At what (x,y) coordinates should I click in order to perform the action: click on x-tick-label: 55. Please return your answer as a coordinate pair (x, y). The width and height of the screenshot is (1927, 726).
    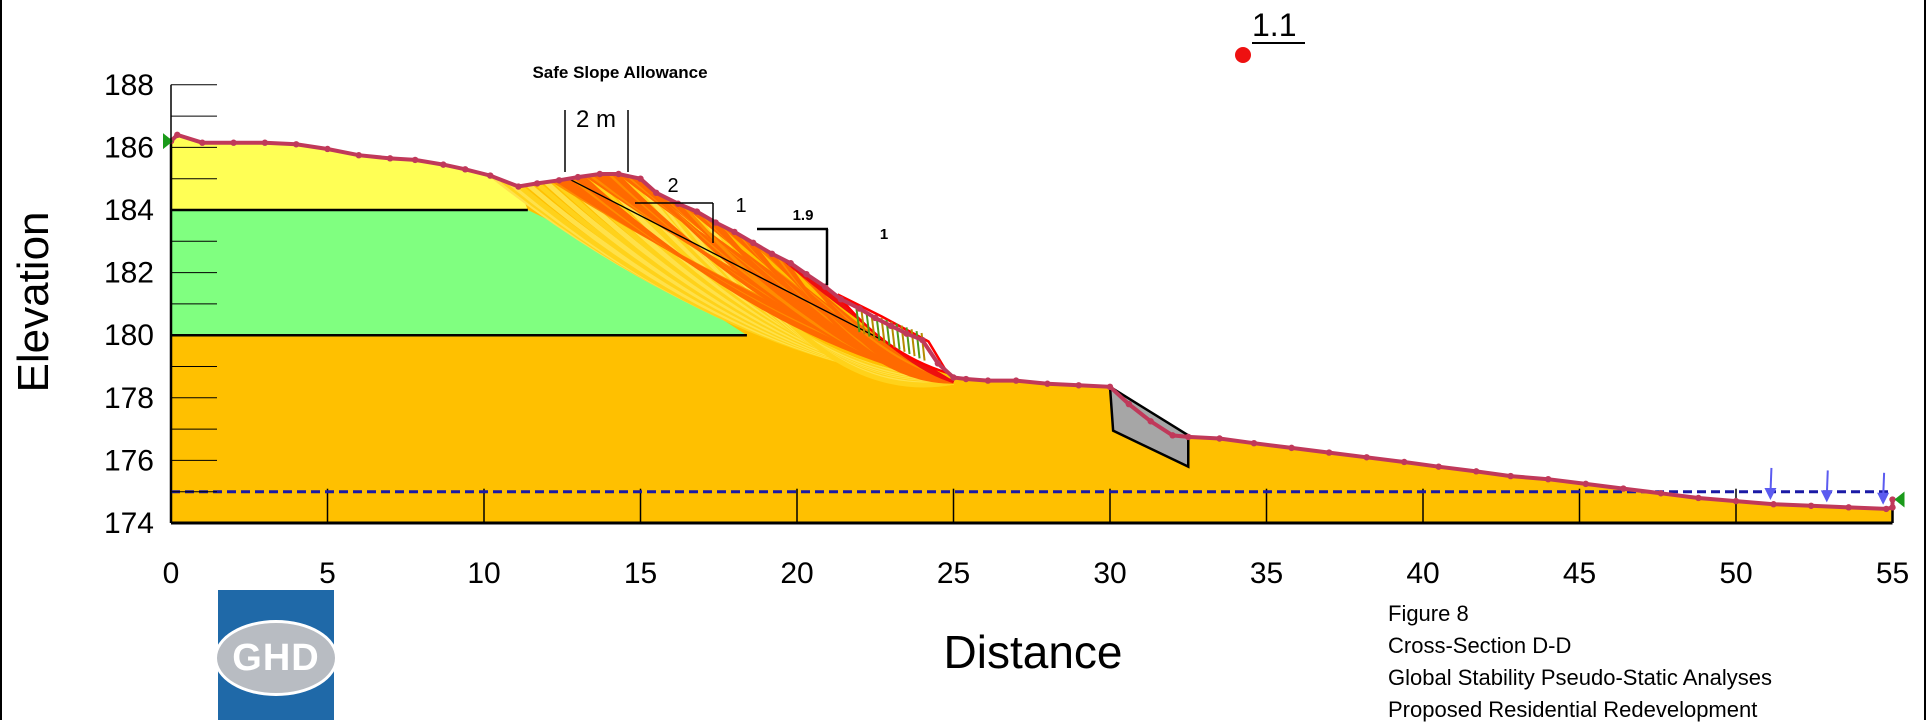
    Looking at the image, I should click on (1892, 573).